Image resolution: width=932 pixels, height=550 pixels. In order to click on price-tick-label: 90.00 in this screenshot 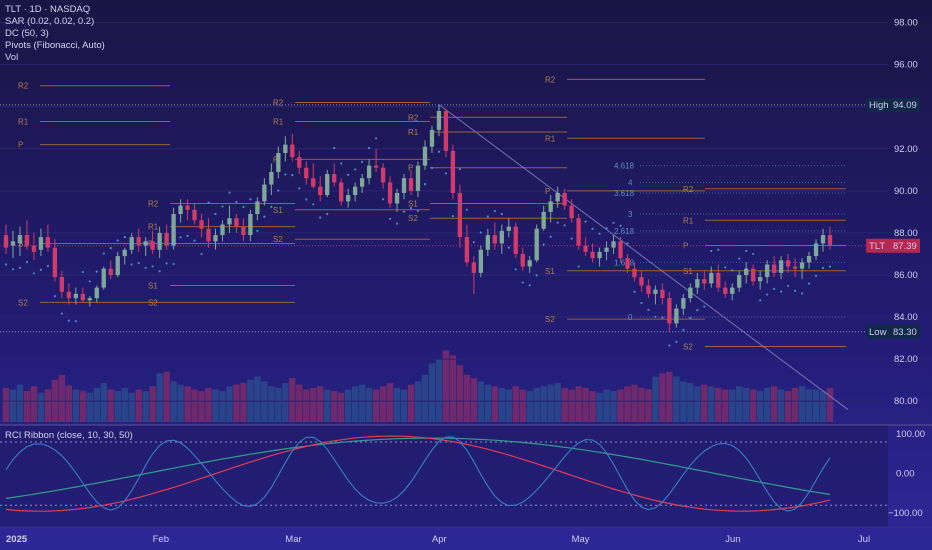, I will do `click(906, 191)`.